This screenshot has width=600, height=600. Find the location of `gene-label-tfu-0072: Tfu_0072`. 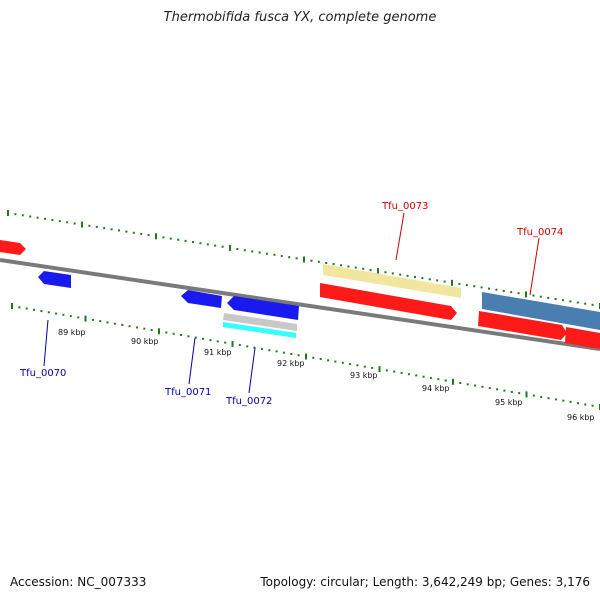

gene-label-tfu-0072: Tfu_0072 is located at coordinates (248, 401).